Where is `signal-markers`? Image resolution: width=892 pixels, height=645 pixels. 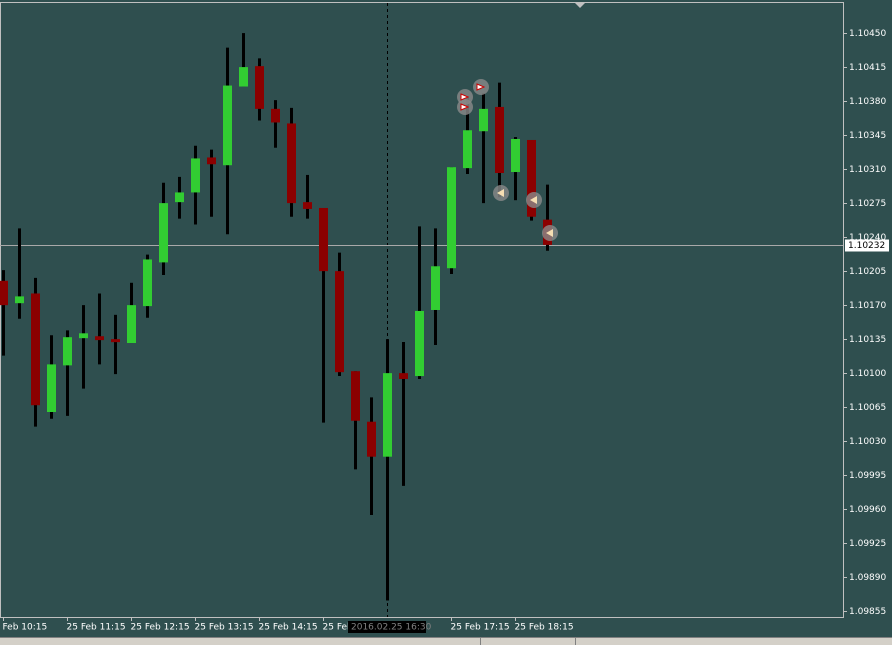
signal-markers is located at coordinates (507, 160).